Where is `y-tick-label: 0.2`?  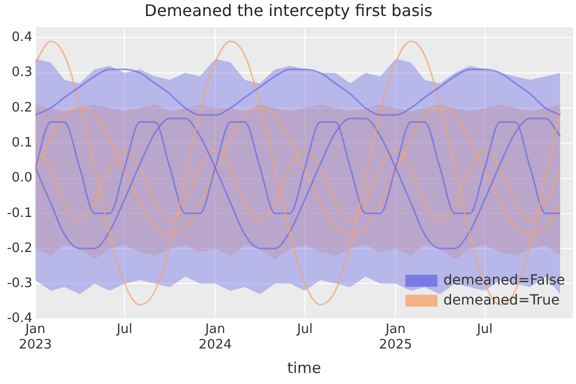
y-tick-label: 0.2 is located at coordinates (22, 108).